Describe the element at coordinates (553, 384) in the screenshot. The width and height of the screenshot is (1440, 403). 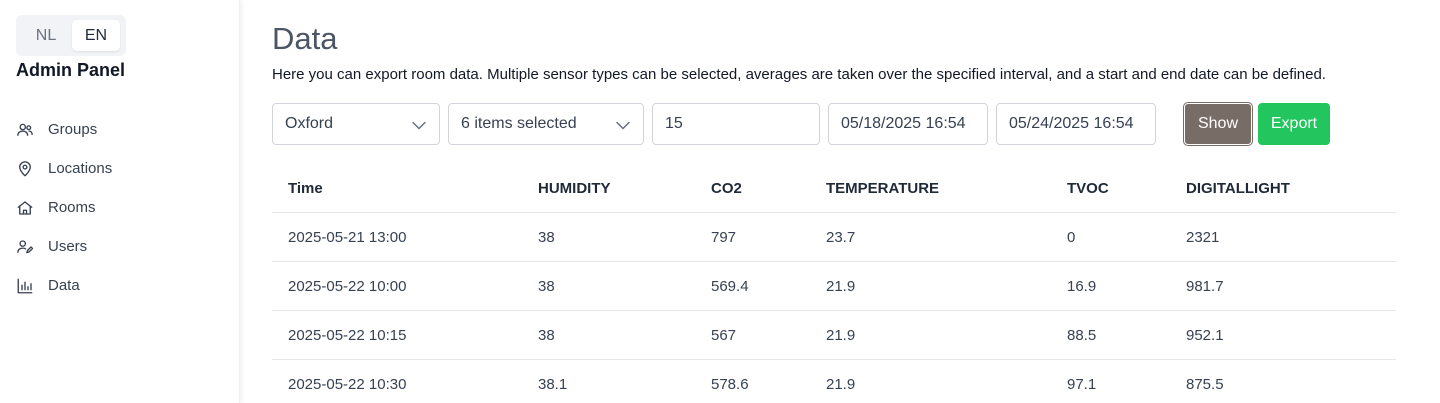
I see `table-cell: 38.1` at that location.